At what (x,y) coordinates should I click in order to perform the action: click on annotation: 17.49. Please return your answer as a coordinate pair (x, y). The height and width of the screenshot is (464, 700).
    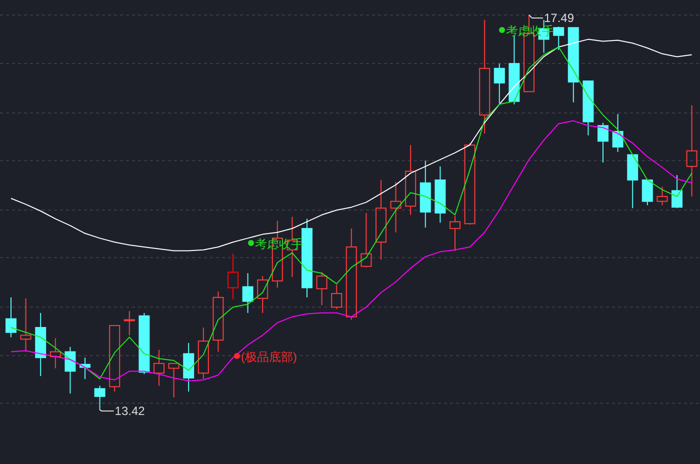
    Looking at the image, I should click on (559, 18).